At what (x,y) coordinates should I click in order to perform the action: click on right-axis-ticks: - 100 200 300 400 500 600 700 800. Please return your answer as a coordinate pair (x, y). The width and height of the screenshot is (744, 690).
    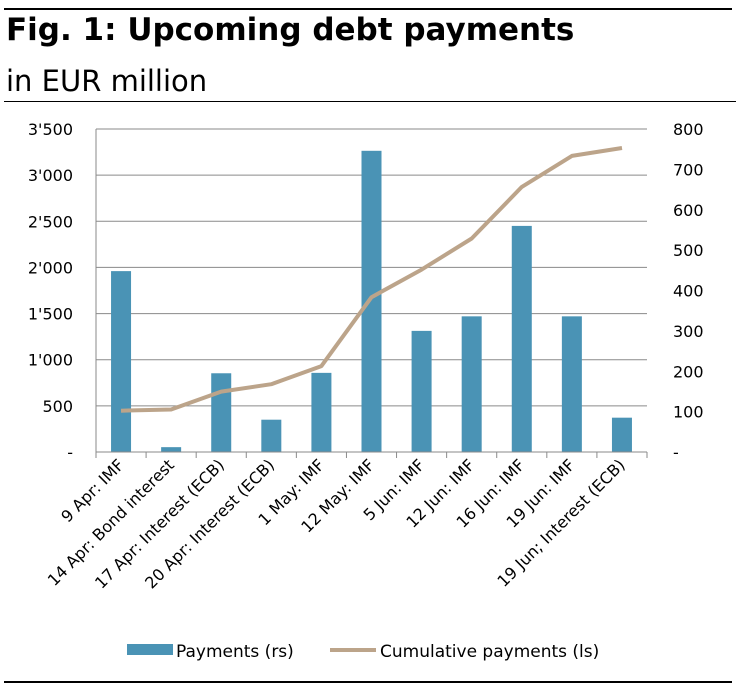
    Looking at the image, I should click on (688, 291).